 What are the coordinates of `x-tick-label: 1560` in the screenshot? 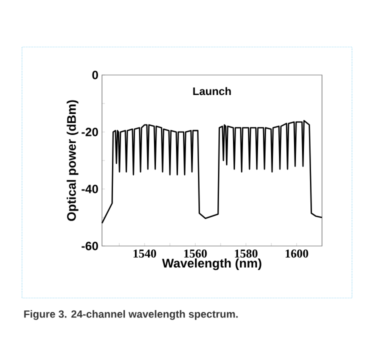 It's located at (195, 254).